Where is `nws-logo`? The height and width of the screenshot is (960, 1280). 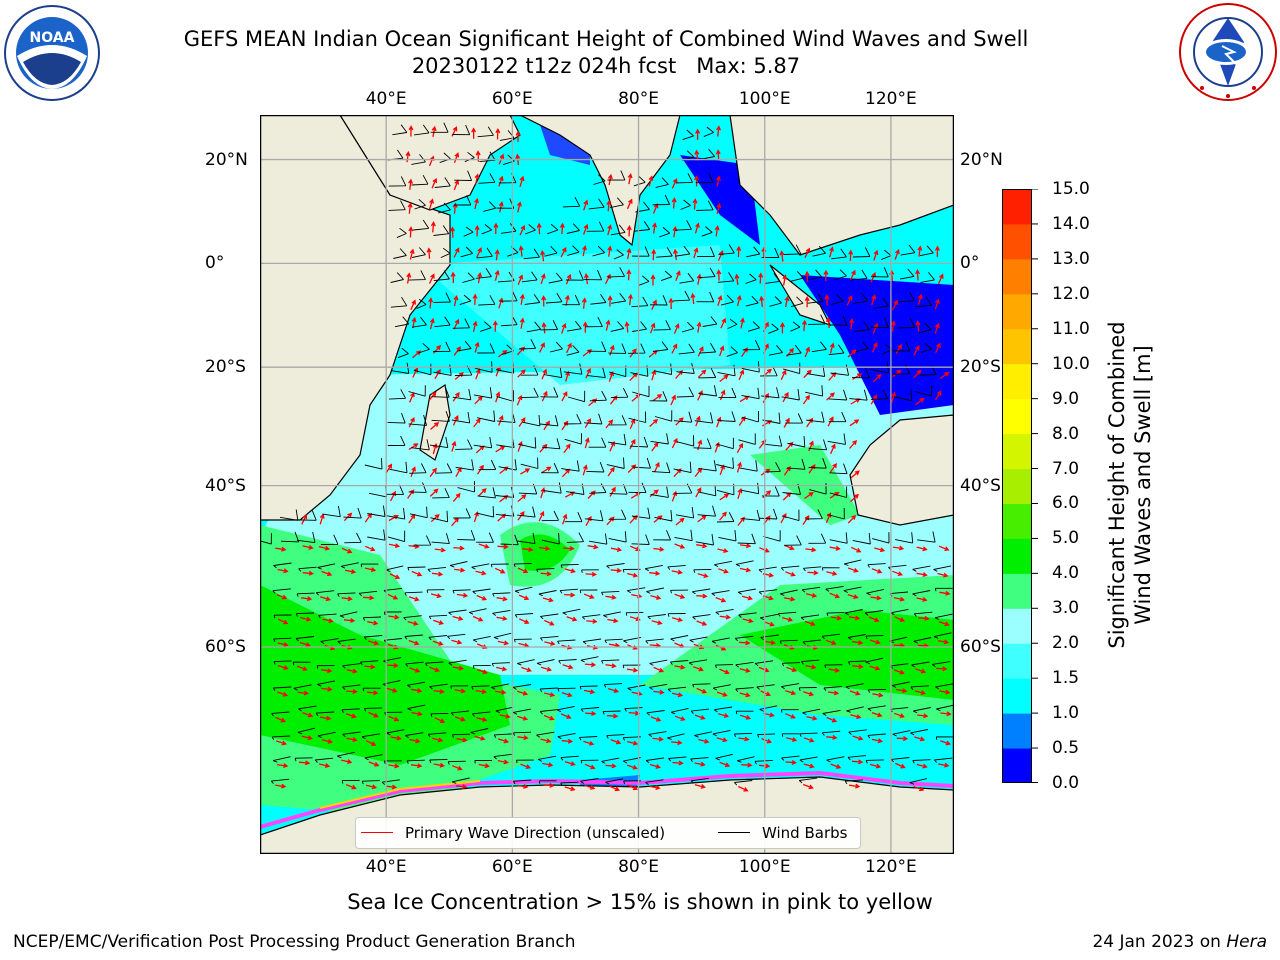
nws-logo is located at coordinates (1228, 52).